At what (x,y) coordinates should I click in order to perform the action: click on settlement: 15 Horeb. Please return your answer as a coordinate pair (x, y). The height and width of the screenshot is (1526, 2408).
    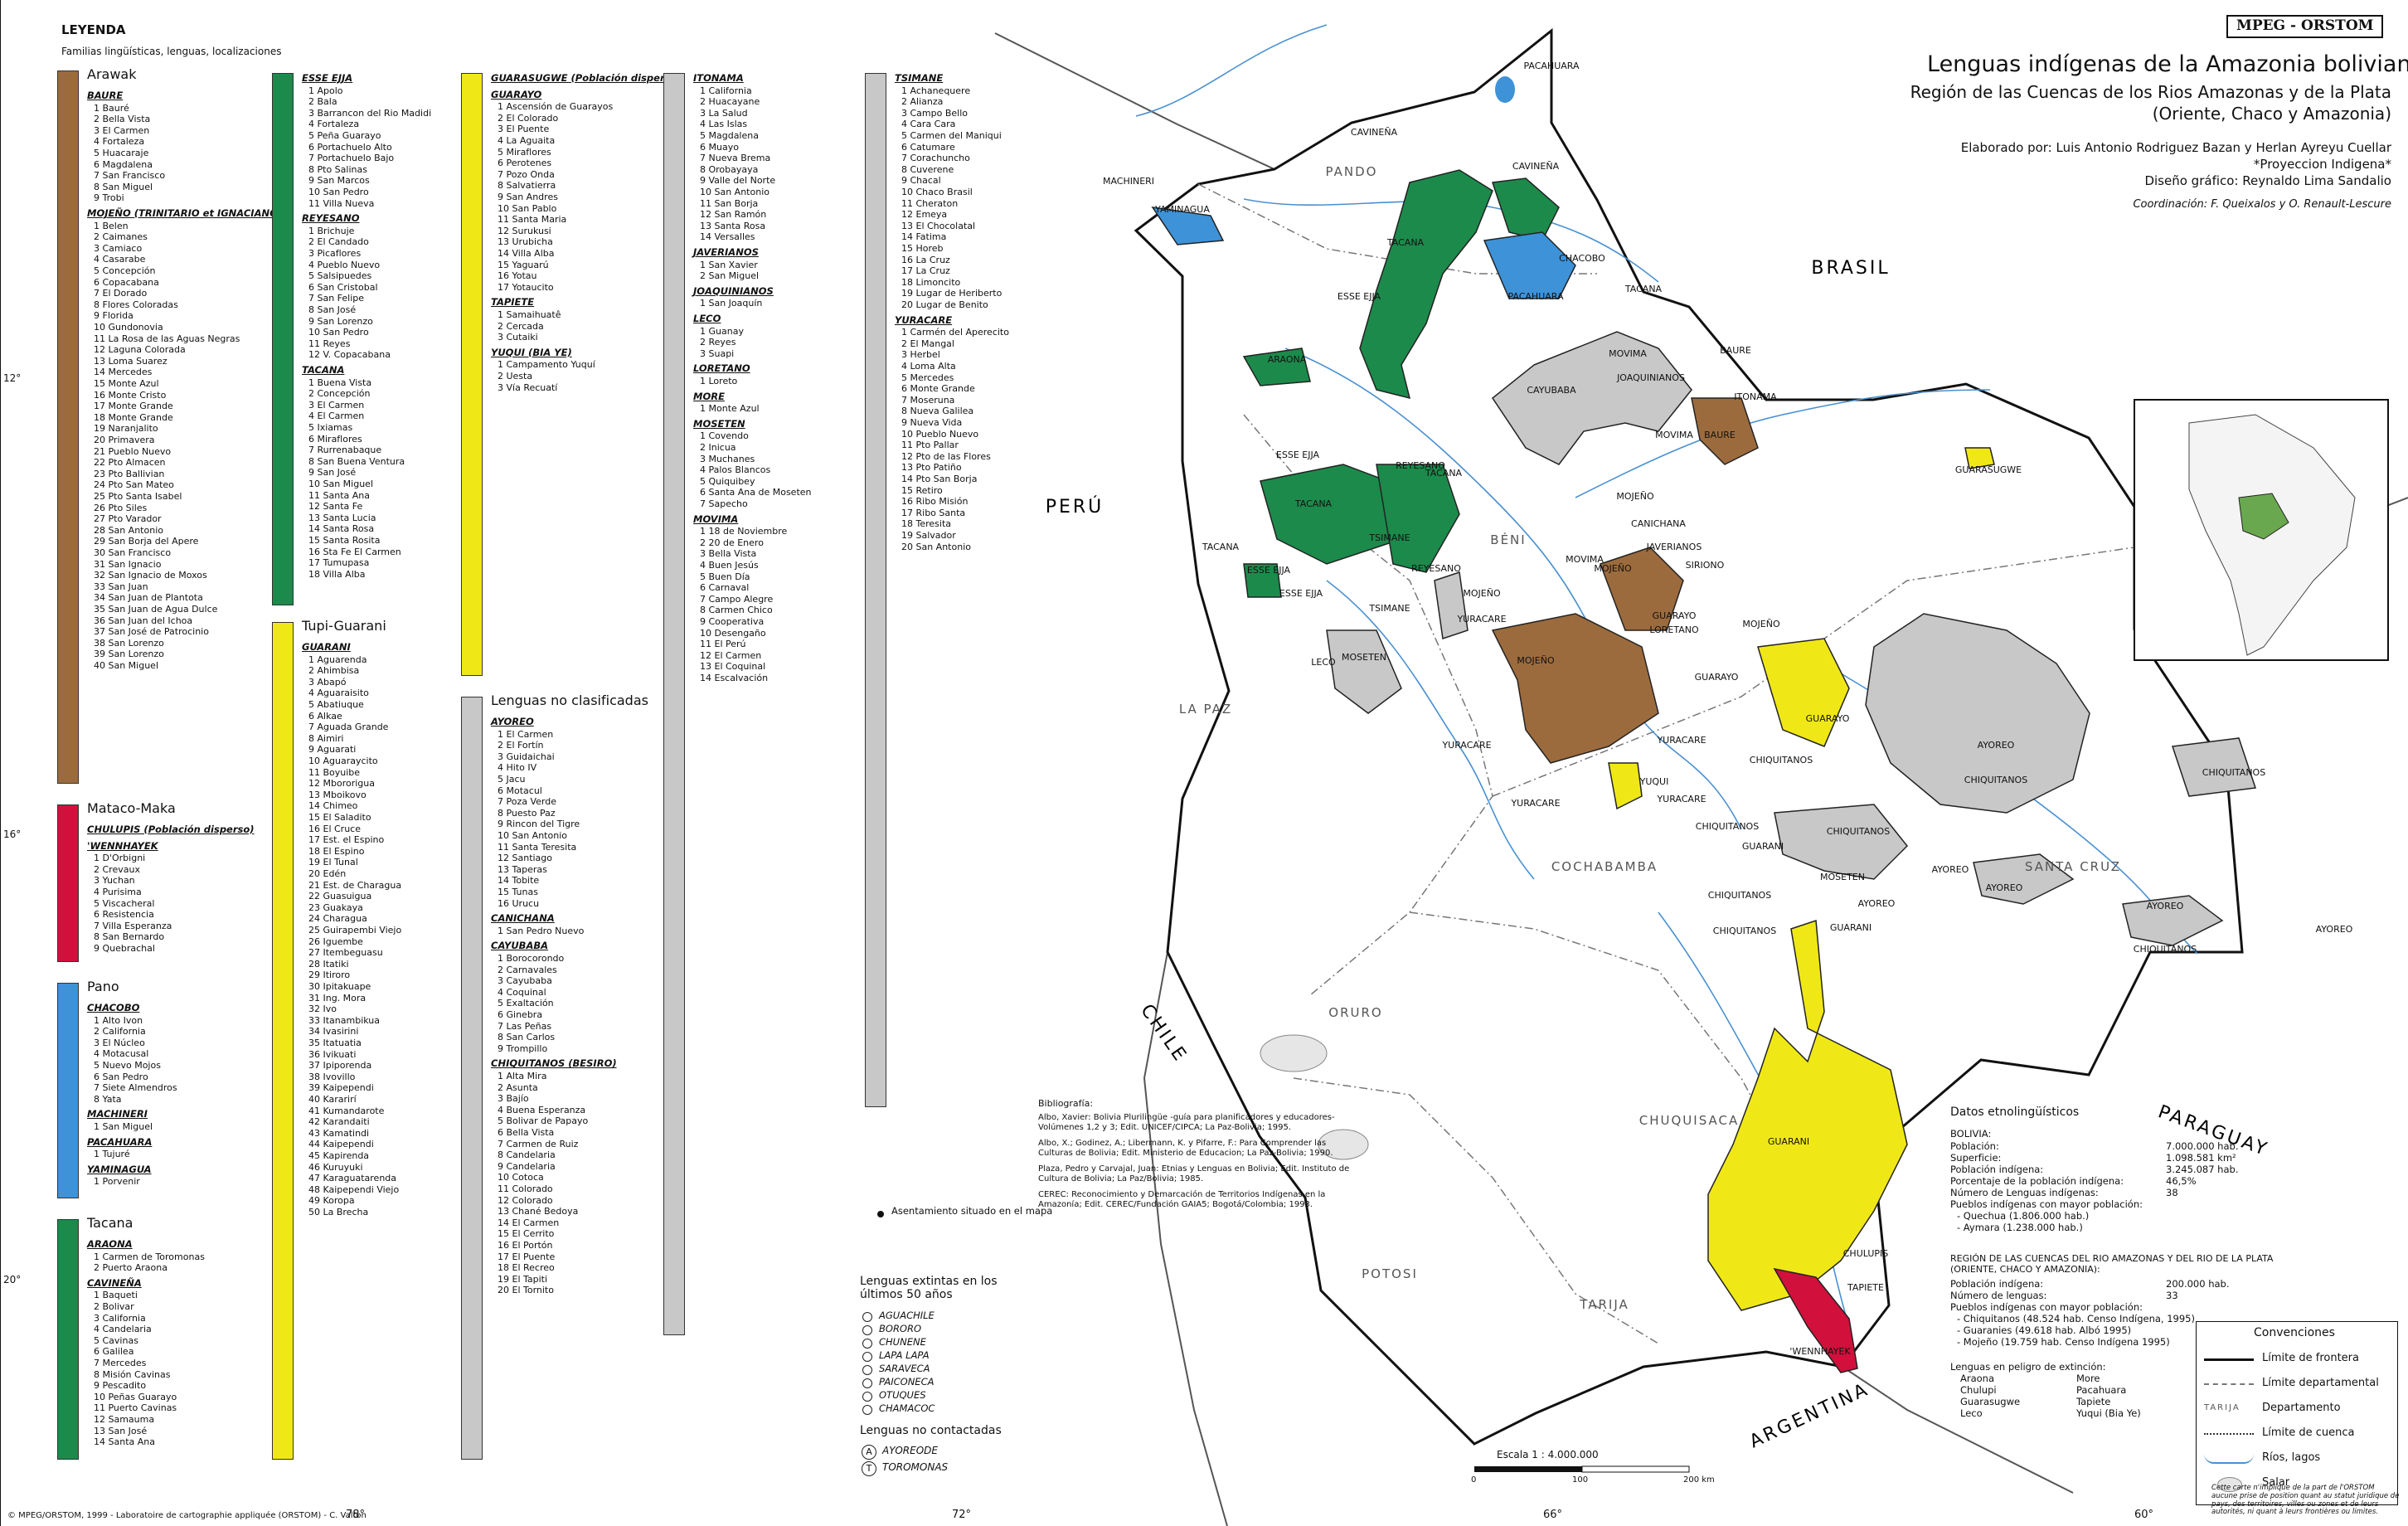
    Looking at the image, I should click on (922, 248).